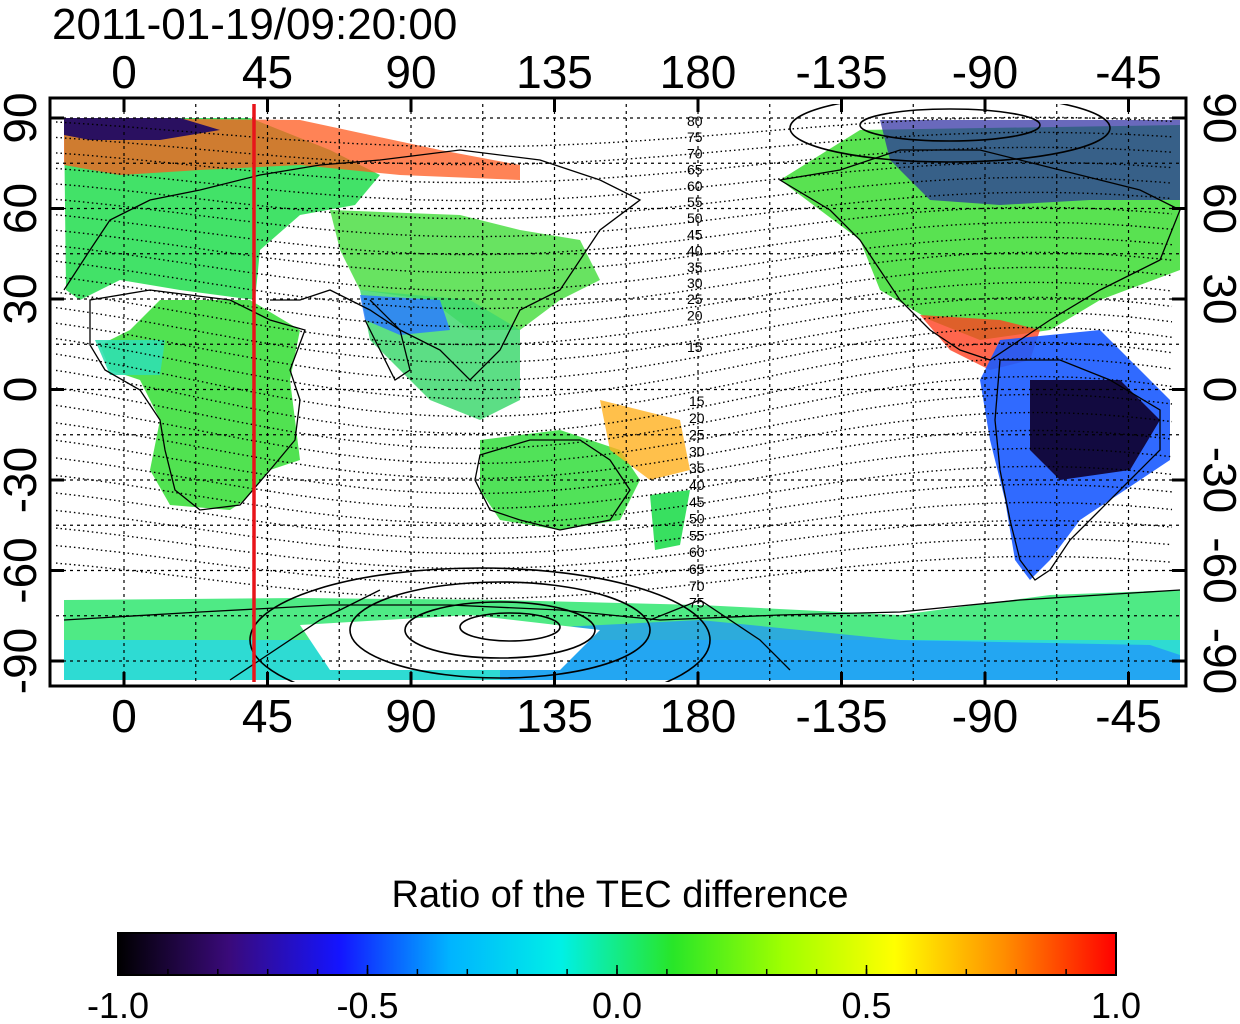 The height and width of the screenshot is (1024, 1240). Describe the element at coordinates (552, 485) in the screenshot. I see `coastline-australia` at that location.